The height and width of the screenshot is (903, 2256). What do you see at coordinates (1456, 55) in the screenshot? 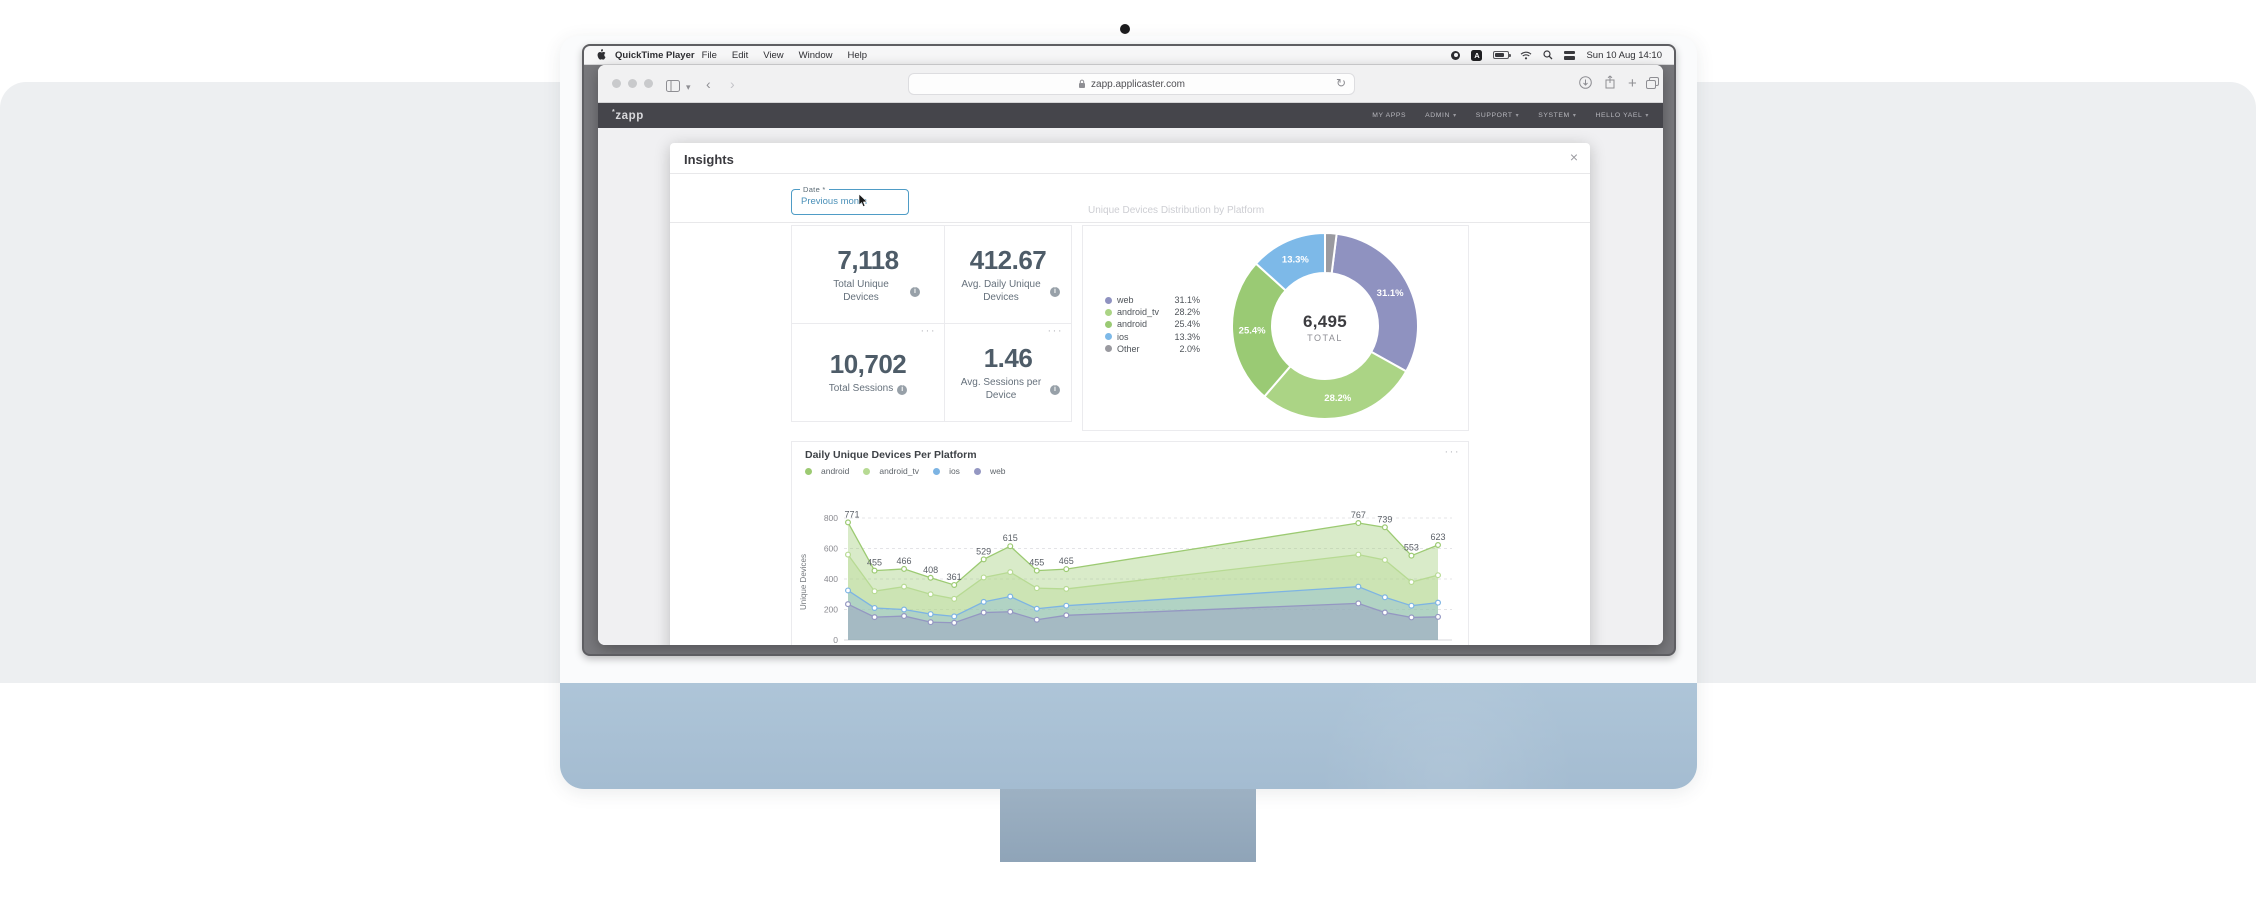
I see `control-center-icon` at bounding box center [1456, 55].